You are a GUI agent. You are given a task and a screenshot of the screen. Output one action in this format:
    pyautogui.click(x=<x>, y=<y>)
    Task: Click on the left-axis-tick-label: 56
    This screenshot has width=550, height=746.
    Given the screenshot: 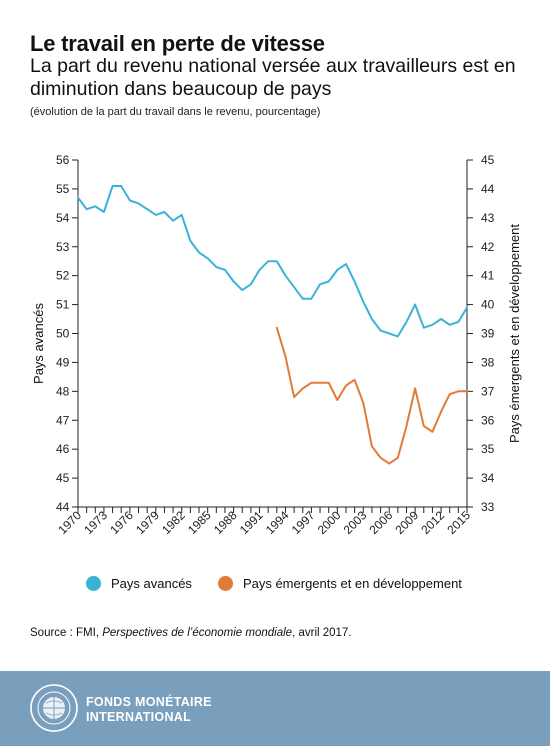 What is the action you would take?
    pyautogui.click(x=63, y=160)
    